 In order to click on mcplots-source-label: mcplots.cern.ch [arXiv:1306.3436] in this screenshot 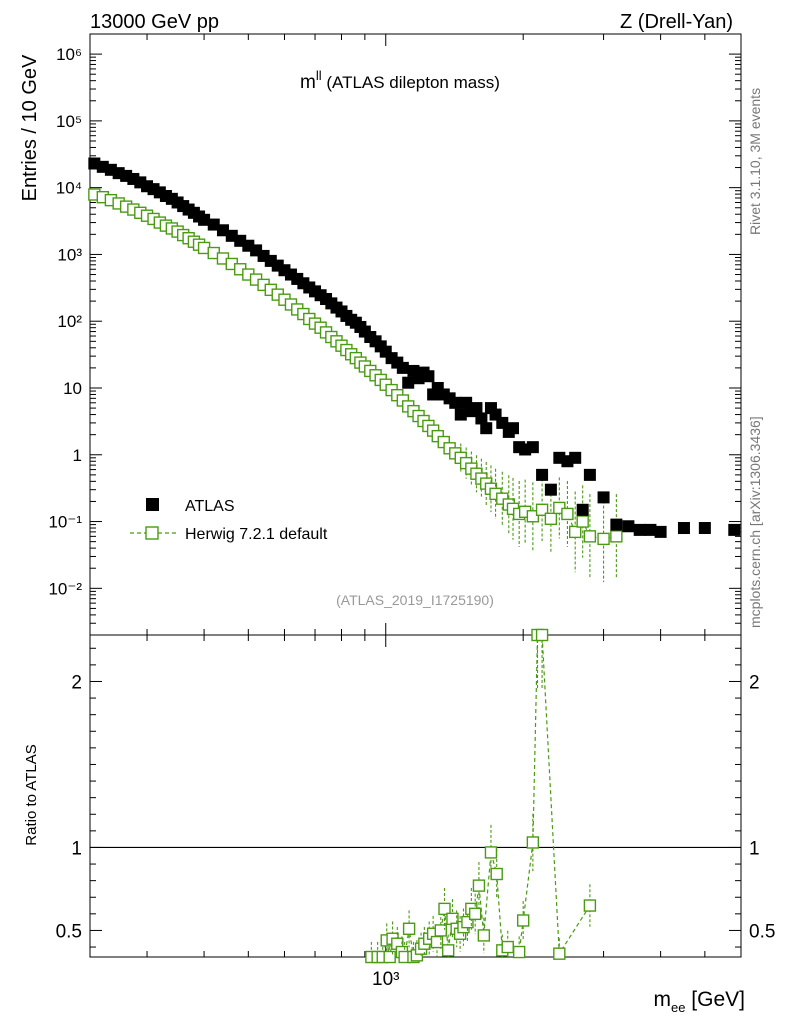, I will do `click(755, 522)`.